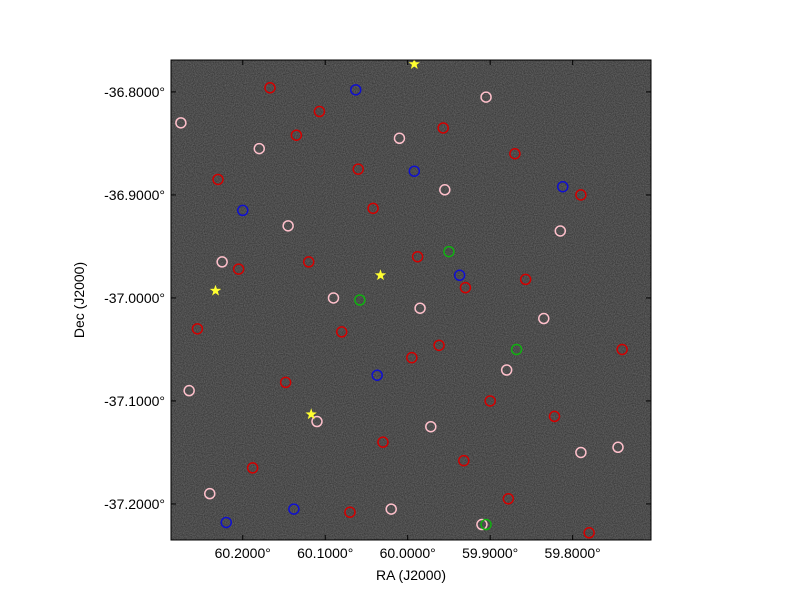  Describe the element at coordinates (134, 195) in the screenshot. I see `y-tick-label: -36.9000°` at that location.